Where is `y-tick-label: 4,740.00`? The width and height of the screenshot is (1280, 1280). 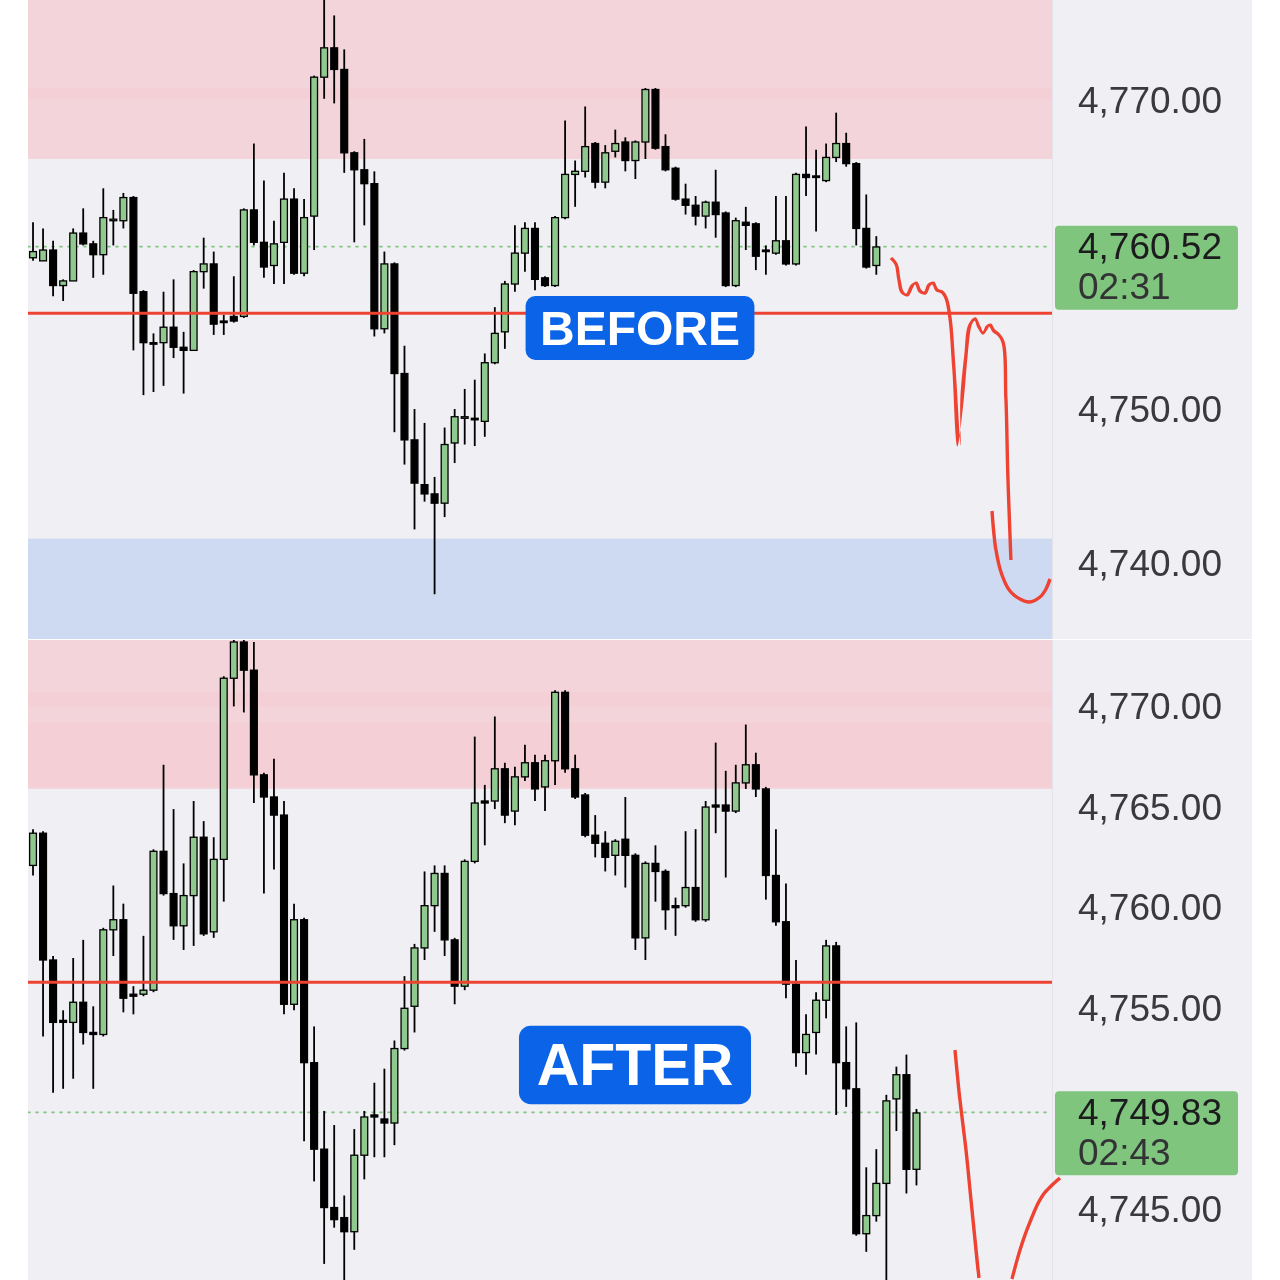
y-tick-label: 4,740.00 is located at coordinates (1150, 563).